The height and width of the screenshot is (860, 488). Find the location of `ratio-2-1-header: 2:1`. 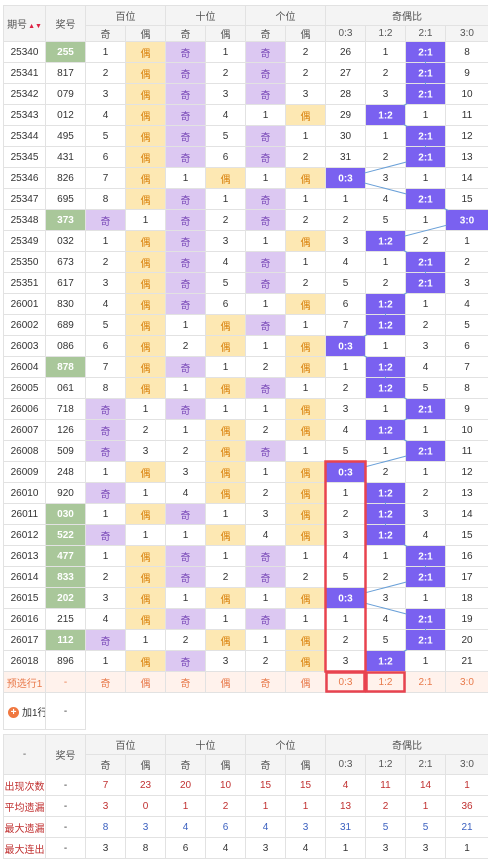

ratio-2-1-header: 2:1 is located at coordinates (425, 33).